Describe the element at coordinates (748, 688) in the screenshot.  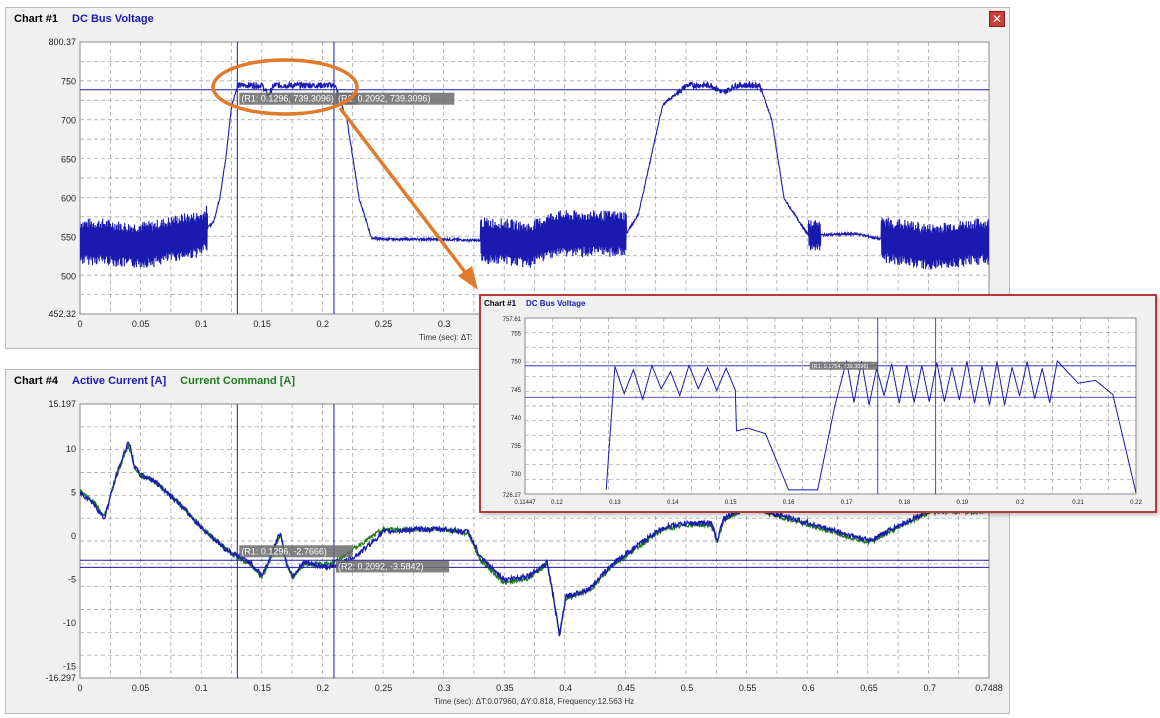
I see `x-tick-label: 0.55` at that location.